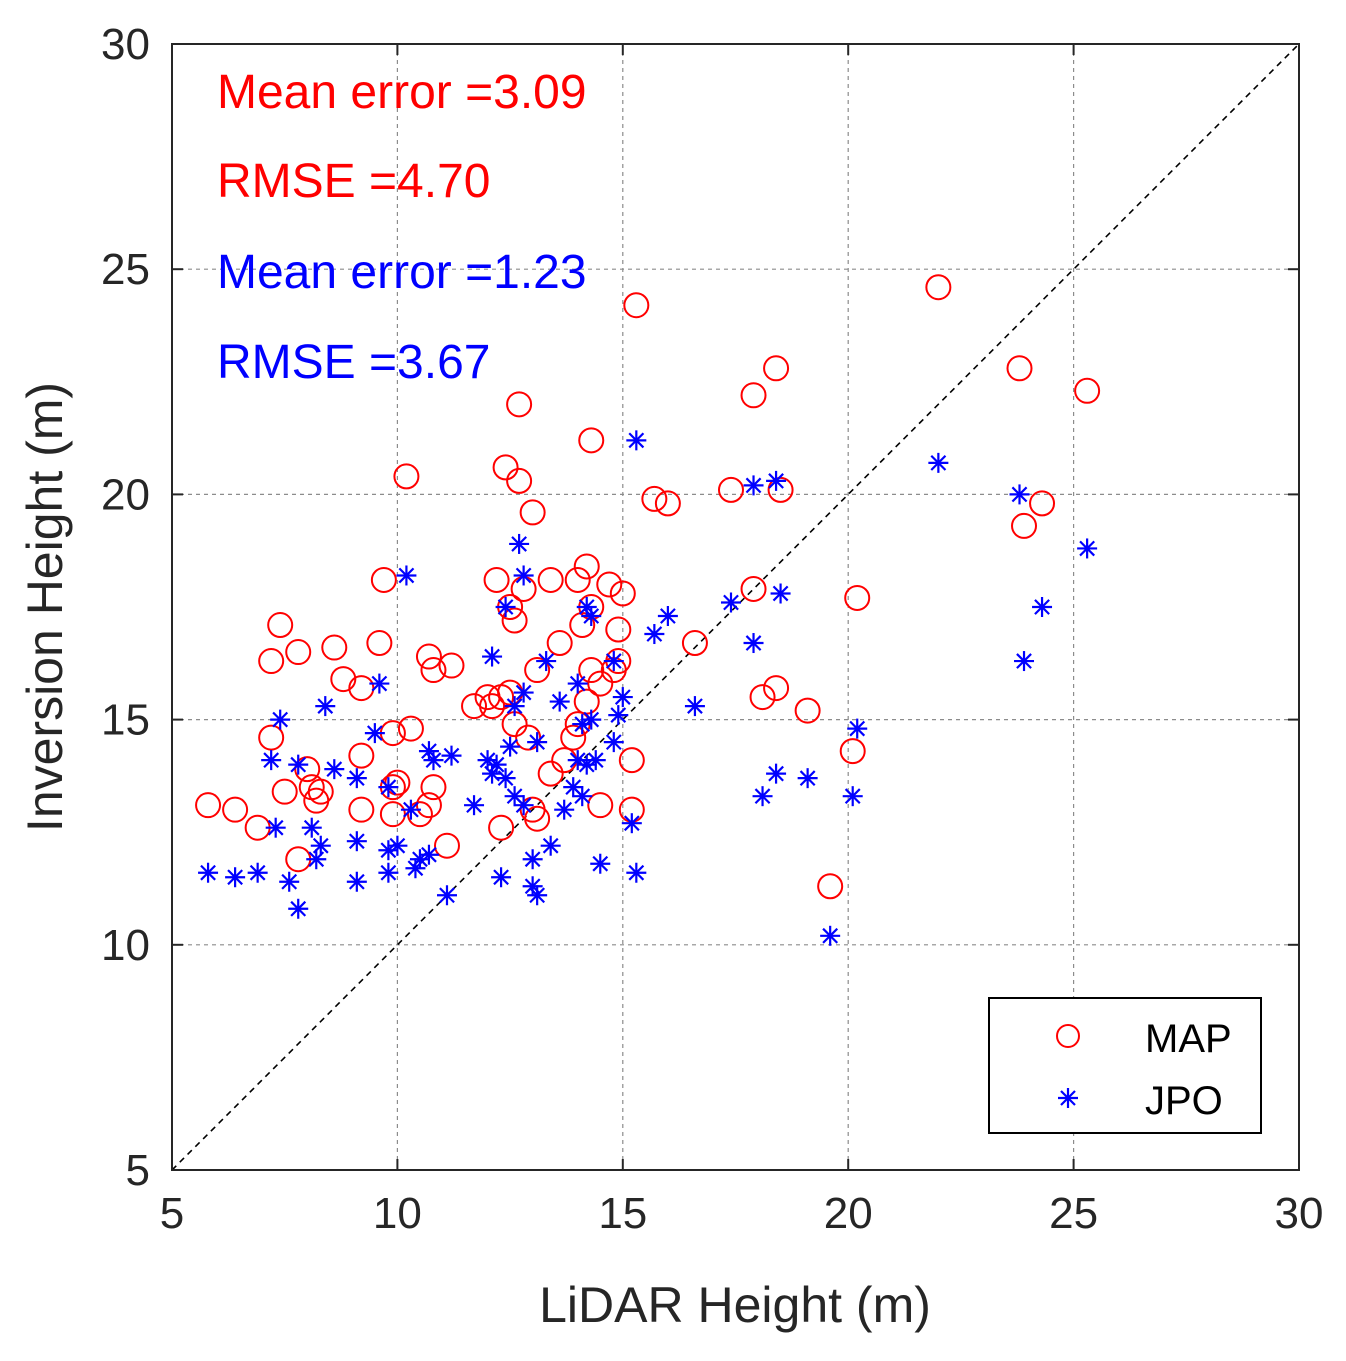 The image size is (1346, 1361). What do you see at coordinates (125, 720) in the screenshot?
I see `y-tick-label: 15` at bounding box center [125, 720].